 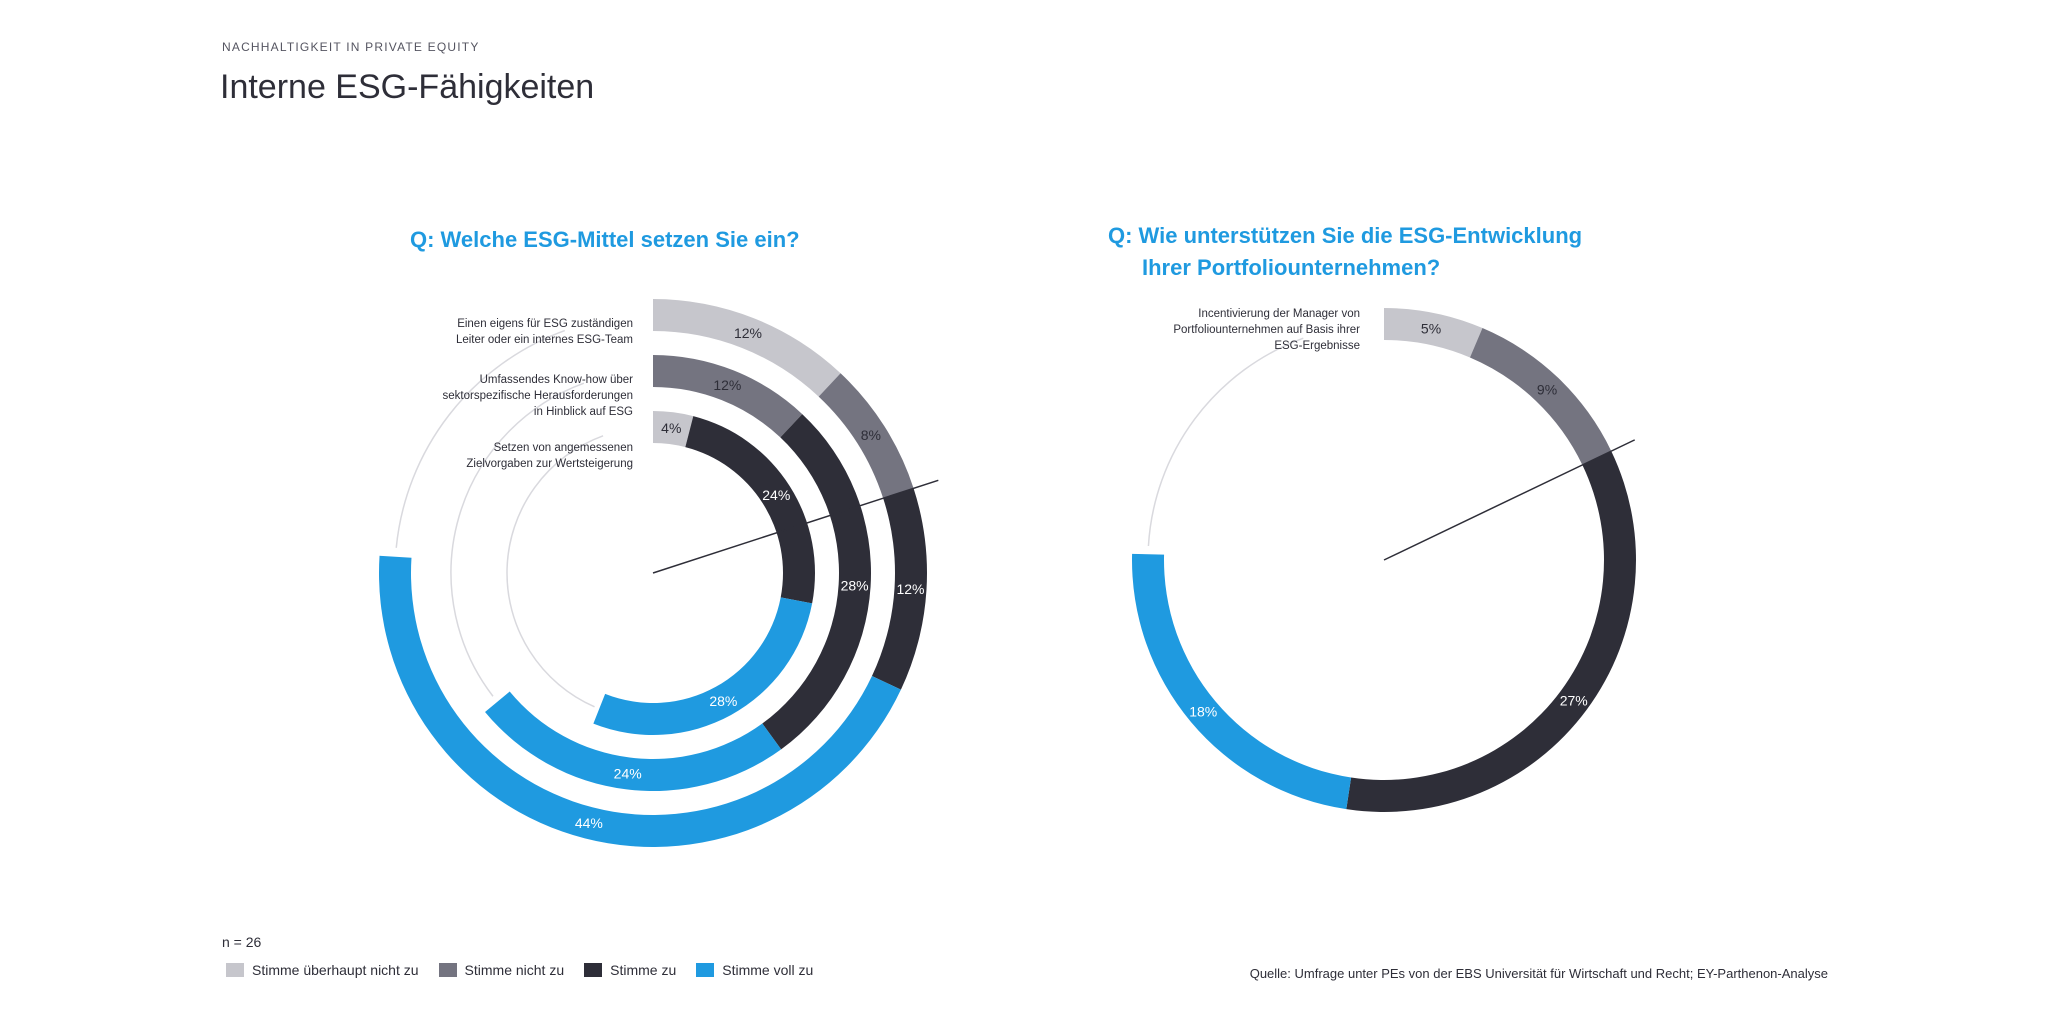 I want to click on ring-label-know-how-line3: in Hinblick auf ESG, so click(x=583, y=412).